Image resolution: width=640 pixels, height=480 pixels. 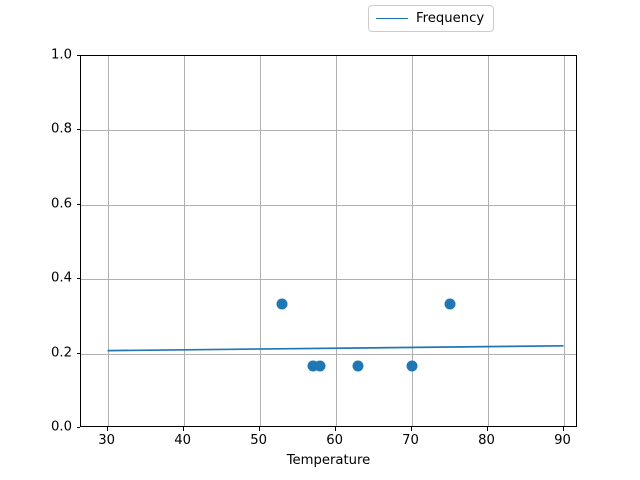 What do you see at coordinates (258, 440) in the screenshot?
I see `x-tick-label: 50` at bounding box center [258, 440].